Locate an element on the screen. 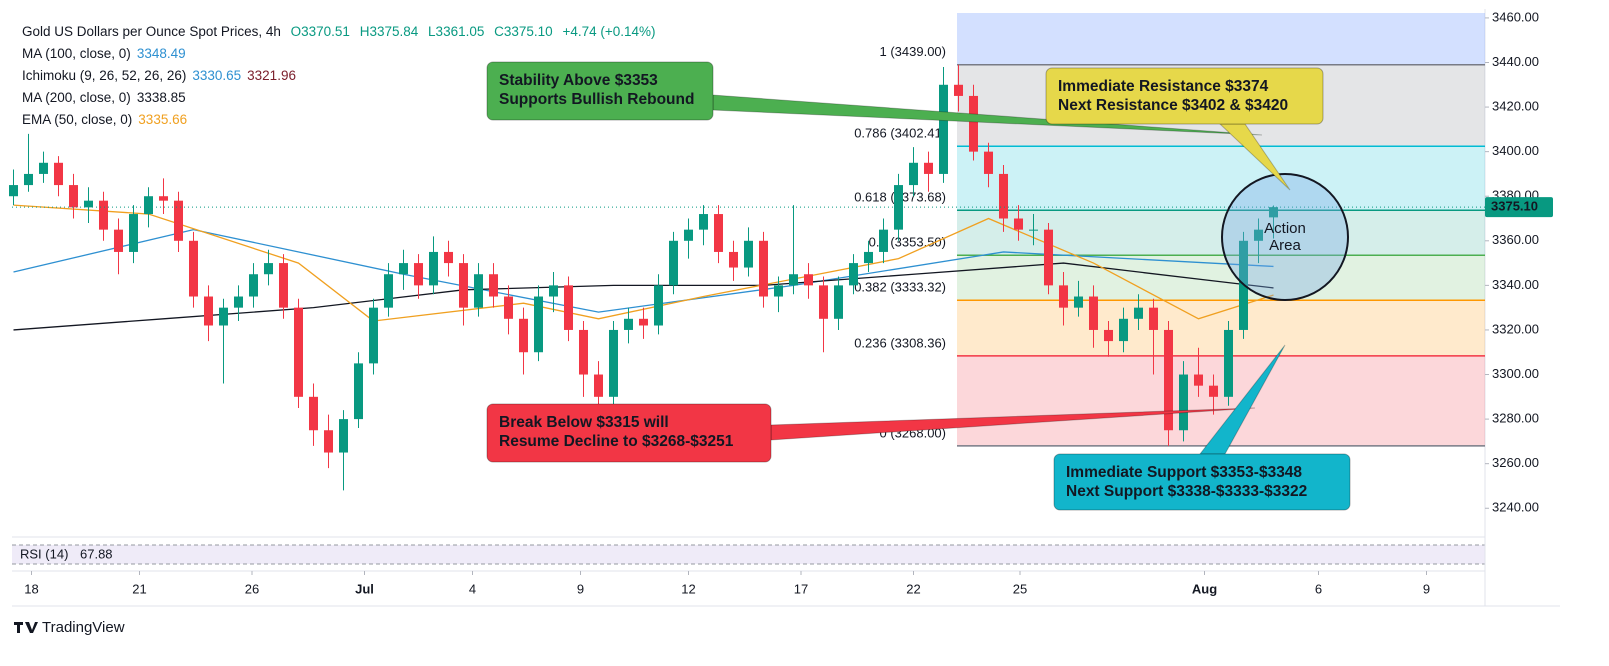  brand: TradingView is located at coordinates (69, 627).